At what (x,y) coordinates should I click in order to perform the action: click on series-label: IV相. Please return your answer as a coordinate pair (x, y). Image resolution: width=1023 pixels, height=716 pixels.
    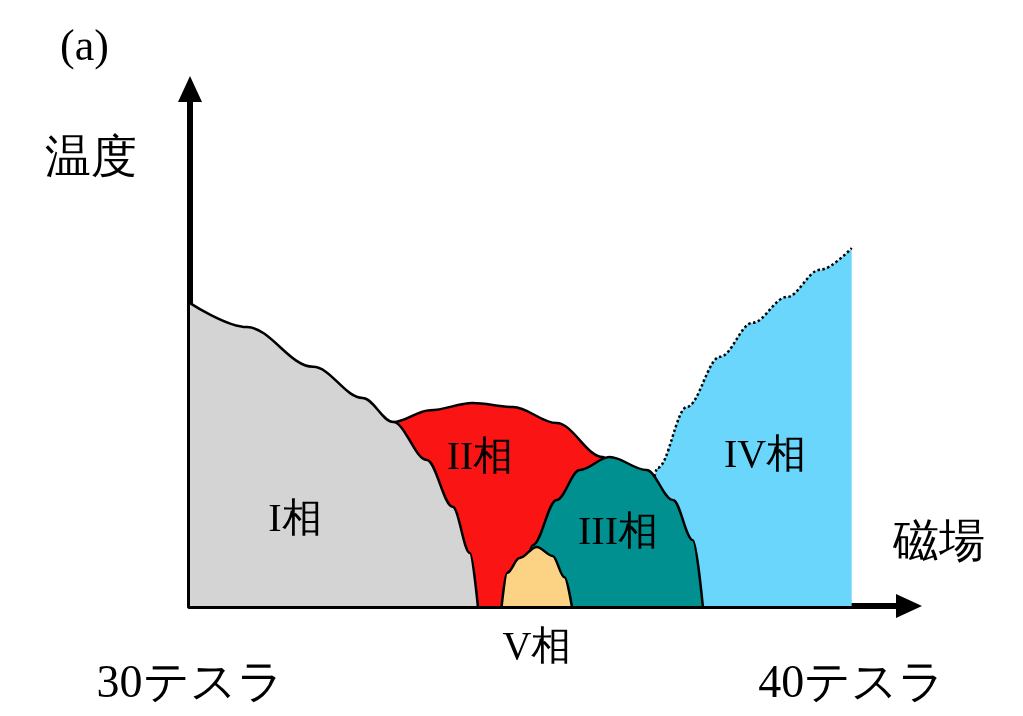
    Looking at the image, I should click on (765, 453).